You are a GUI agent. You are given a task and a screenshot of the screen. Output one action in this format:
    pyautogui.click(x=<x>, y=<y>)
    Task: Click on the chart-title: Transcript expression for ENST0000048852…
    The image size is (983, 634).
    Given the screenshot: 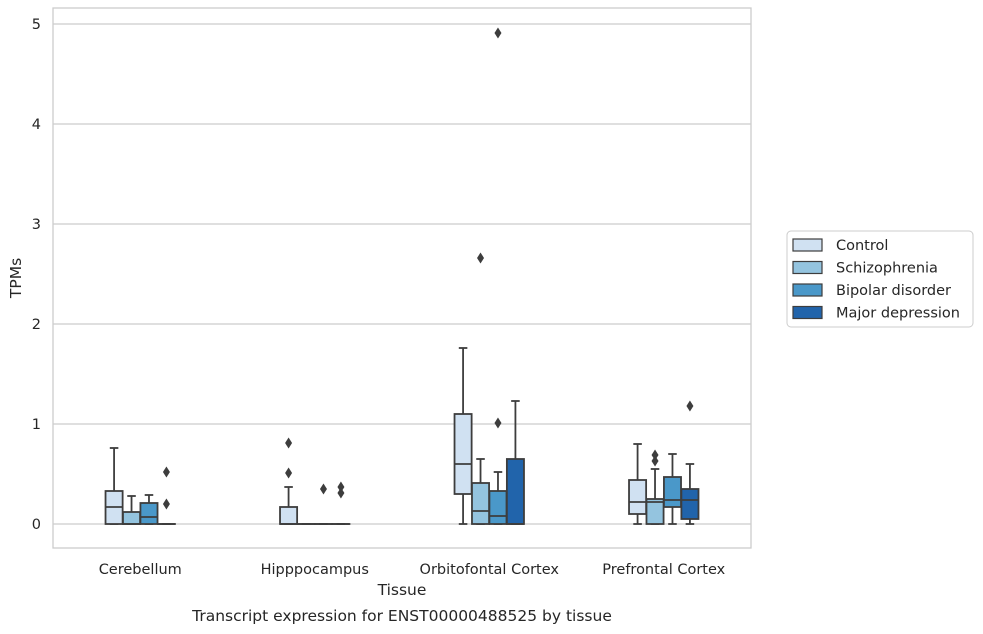 What is the action you would take?
    pyautogui.click(x=401, y=616)
    